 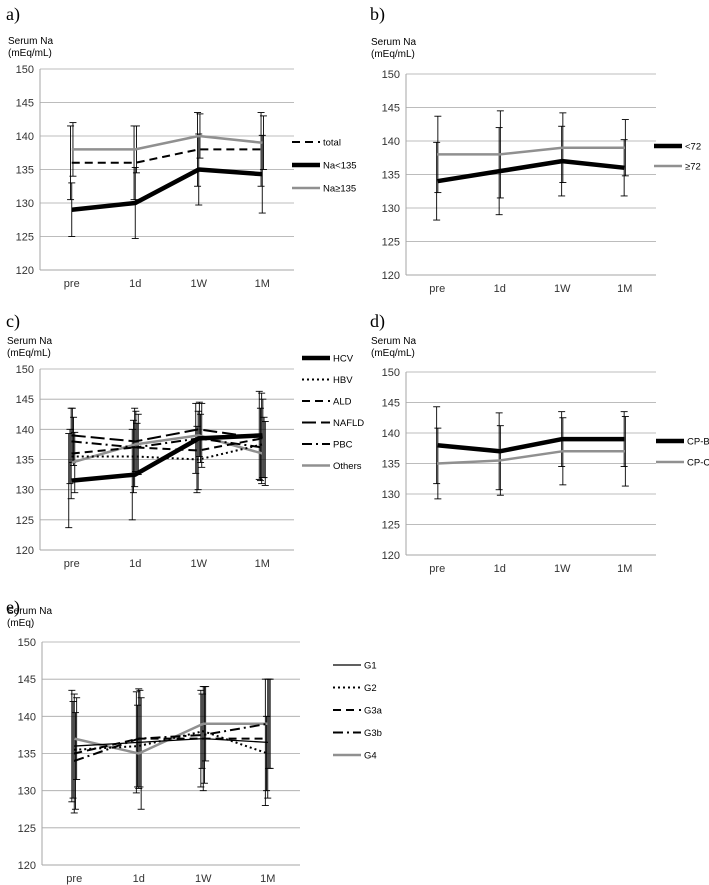 I want to click on chart-b-letter: b), so click(x=377, y=14).